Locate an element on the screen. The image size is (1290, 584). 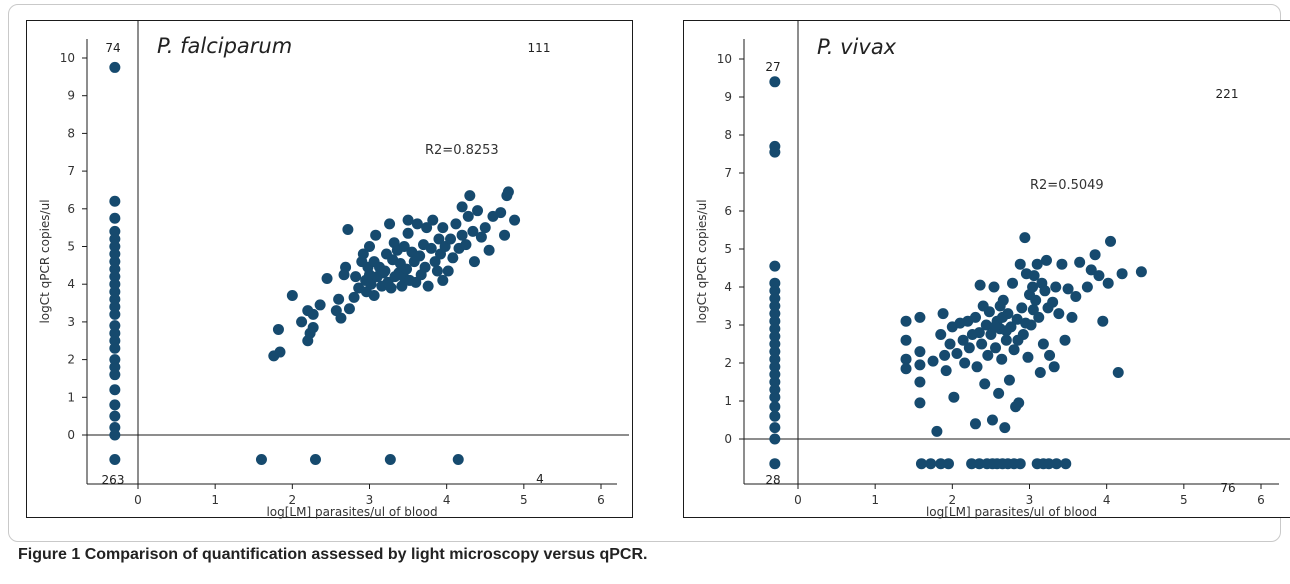
species-label: P. falciparum is located at coordinates (224, 46).